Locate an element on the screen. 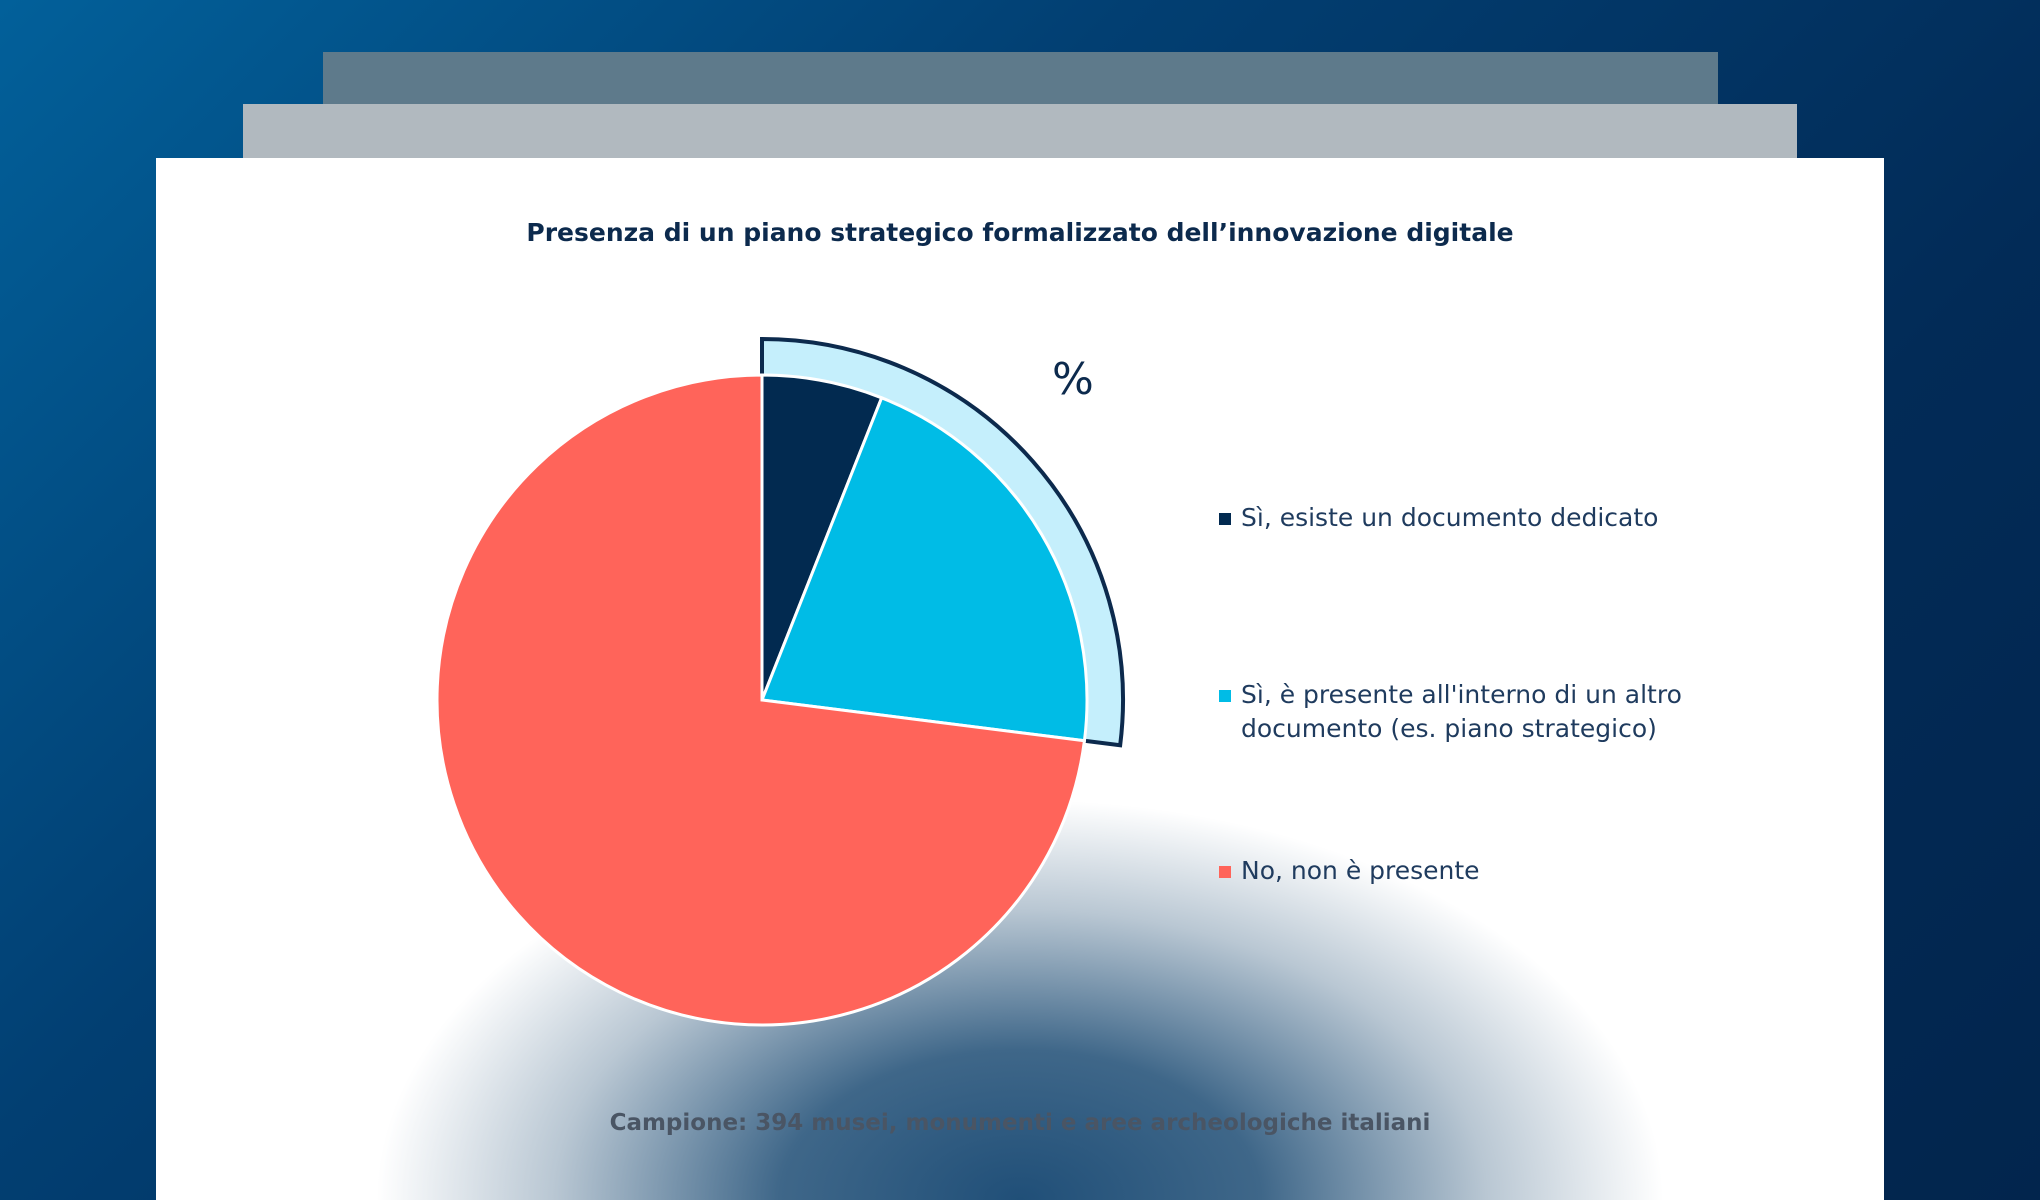 This screenshot has width=2040, height=1200. legend-item: No, non è presente is located at coordinates (1460, 871).